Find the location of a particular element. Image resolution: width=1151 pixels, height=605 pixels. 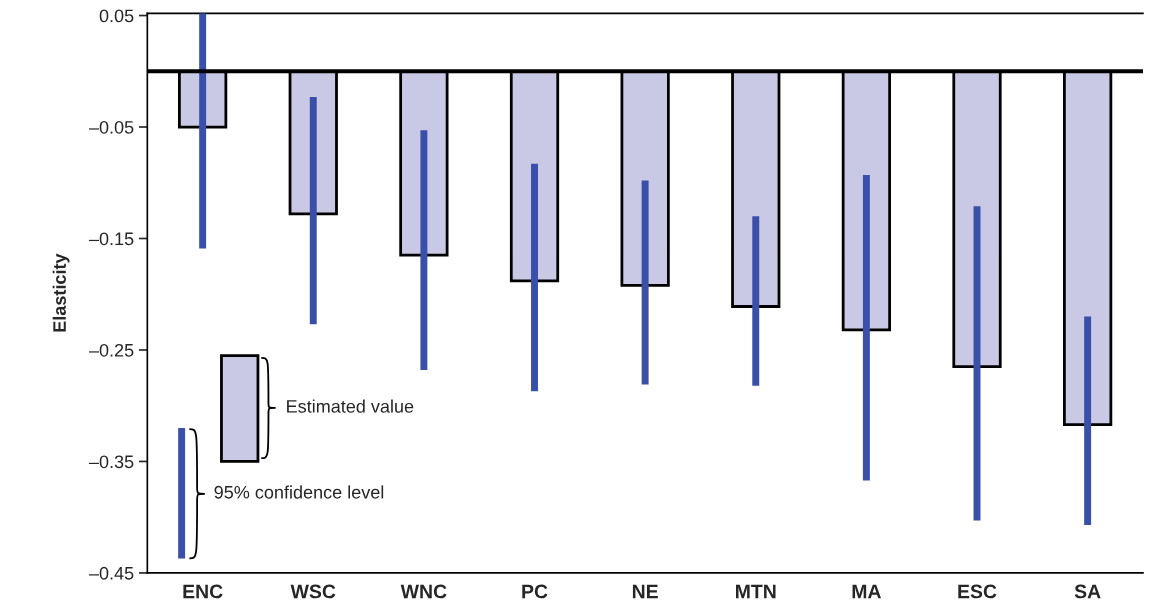

x-tick-label: ESC is located at coordinates (977, 591).